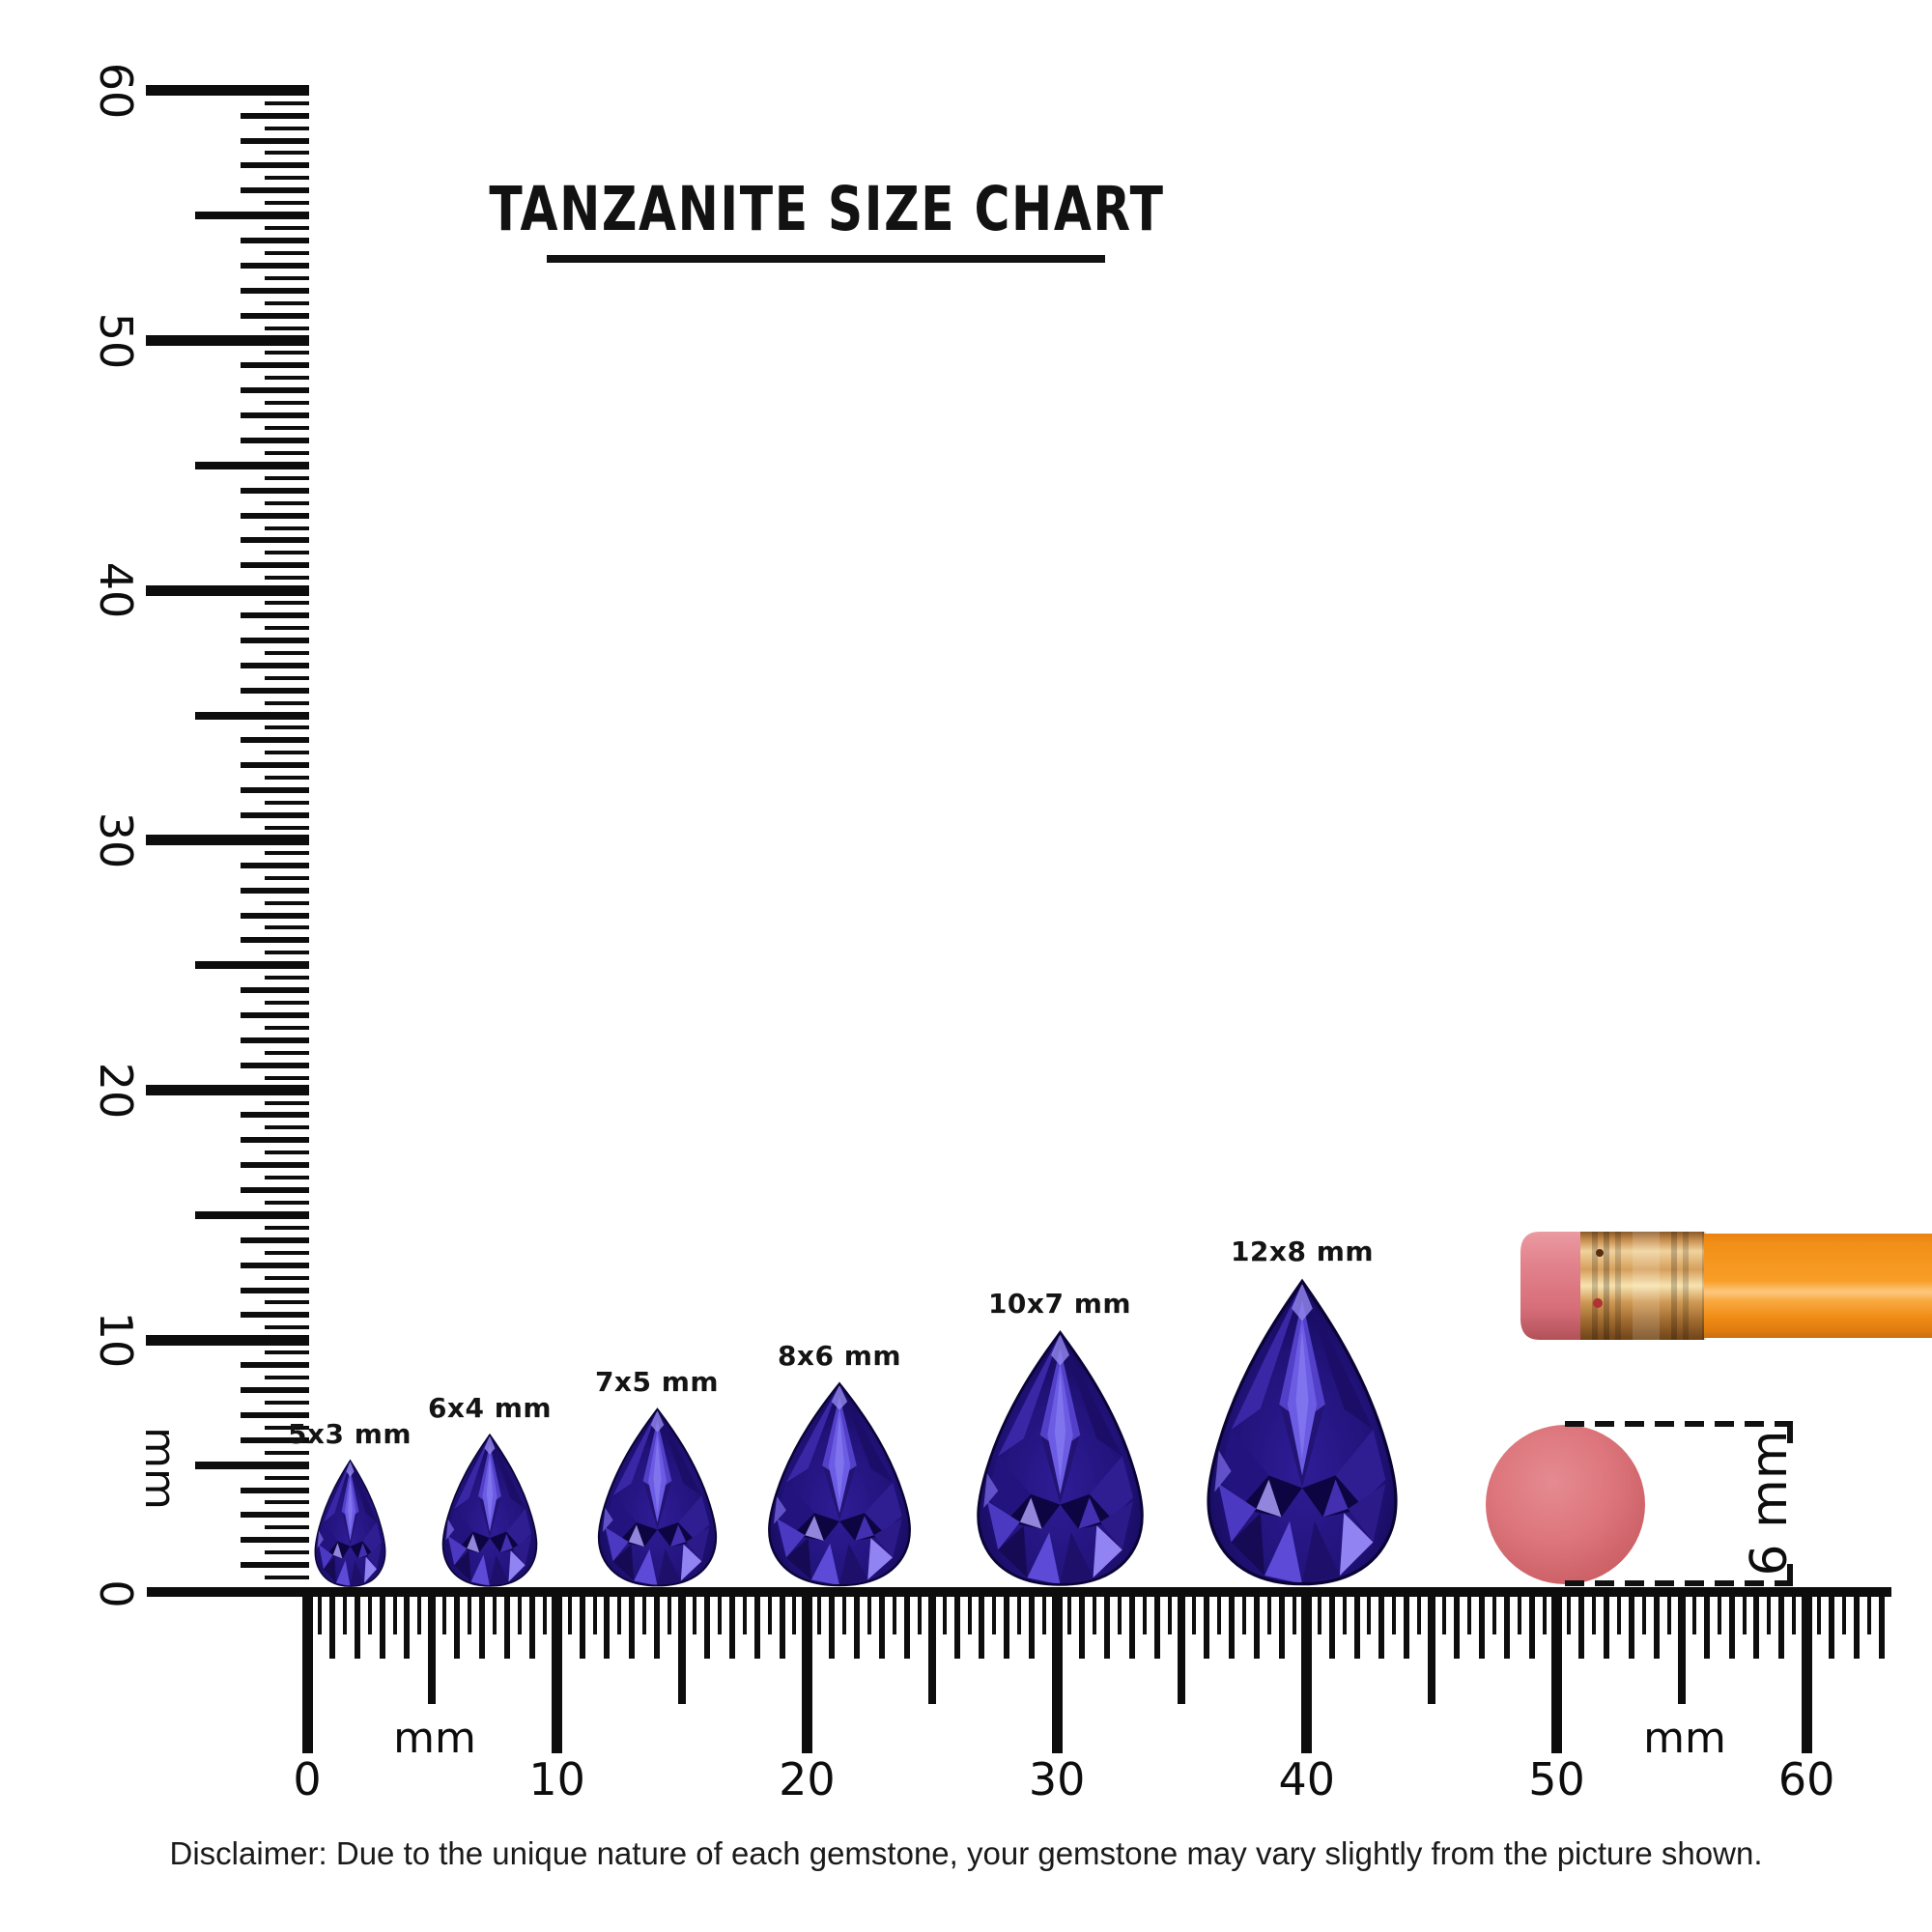 This screenshot has width=1932, height=1932. What do you see at coordinates (307, 1779) in the screenshot?
I see `ruler-number-horizontal: 0` at bounding box center [307, 1779].